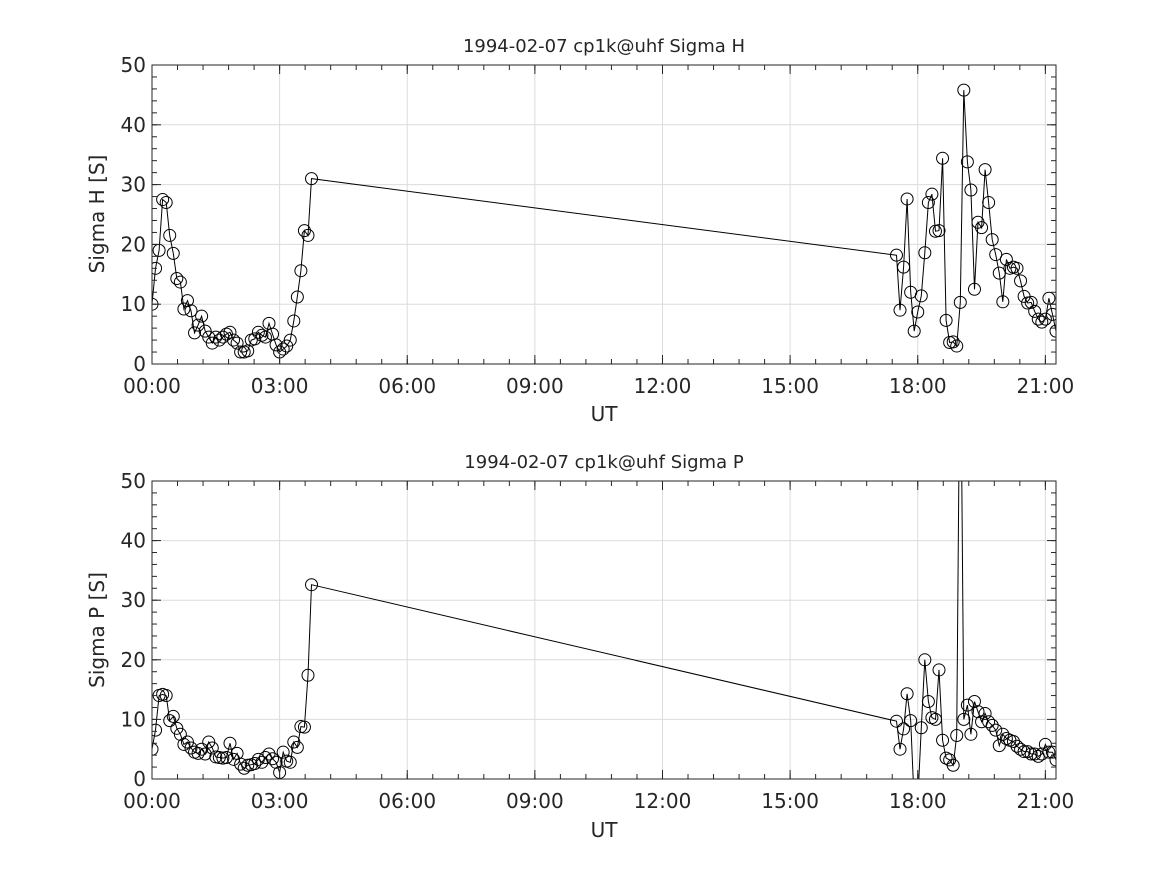 This screenshot has height=879, width=1167. Describe the element at coordinates (605, 830) in the screenshot. I see `x-axis-label: UT` at that location.